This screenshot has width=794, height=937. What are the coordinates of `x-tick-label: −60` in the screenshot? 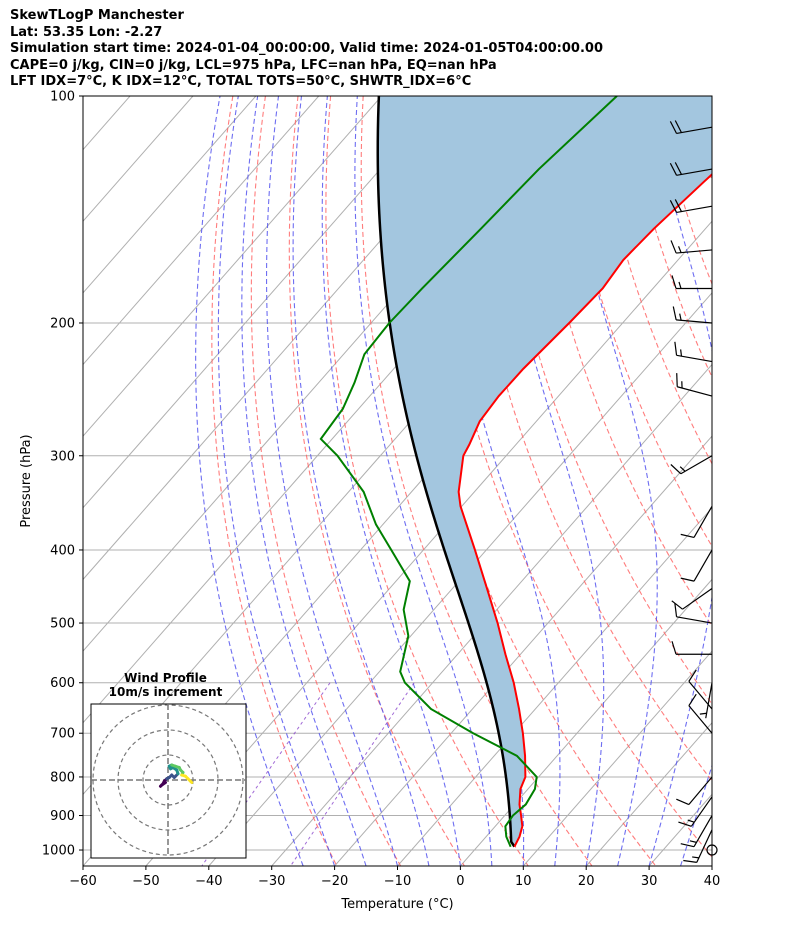 It's located at (82, 881).